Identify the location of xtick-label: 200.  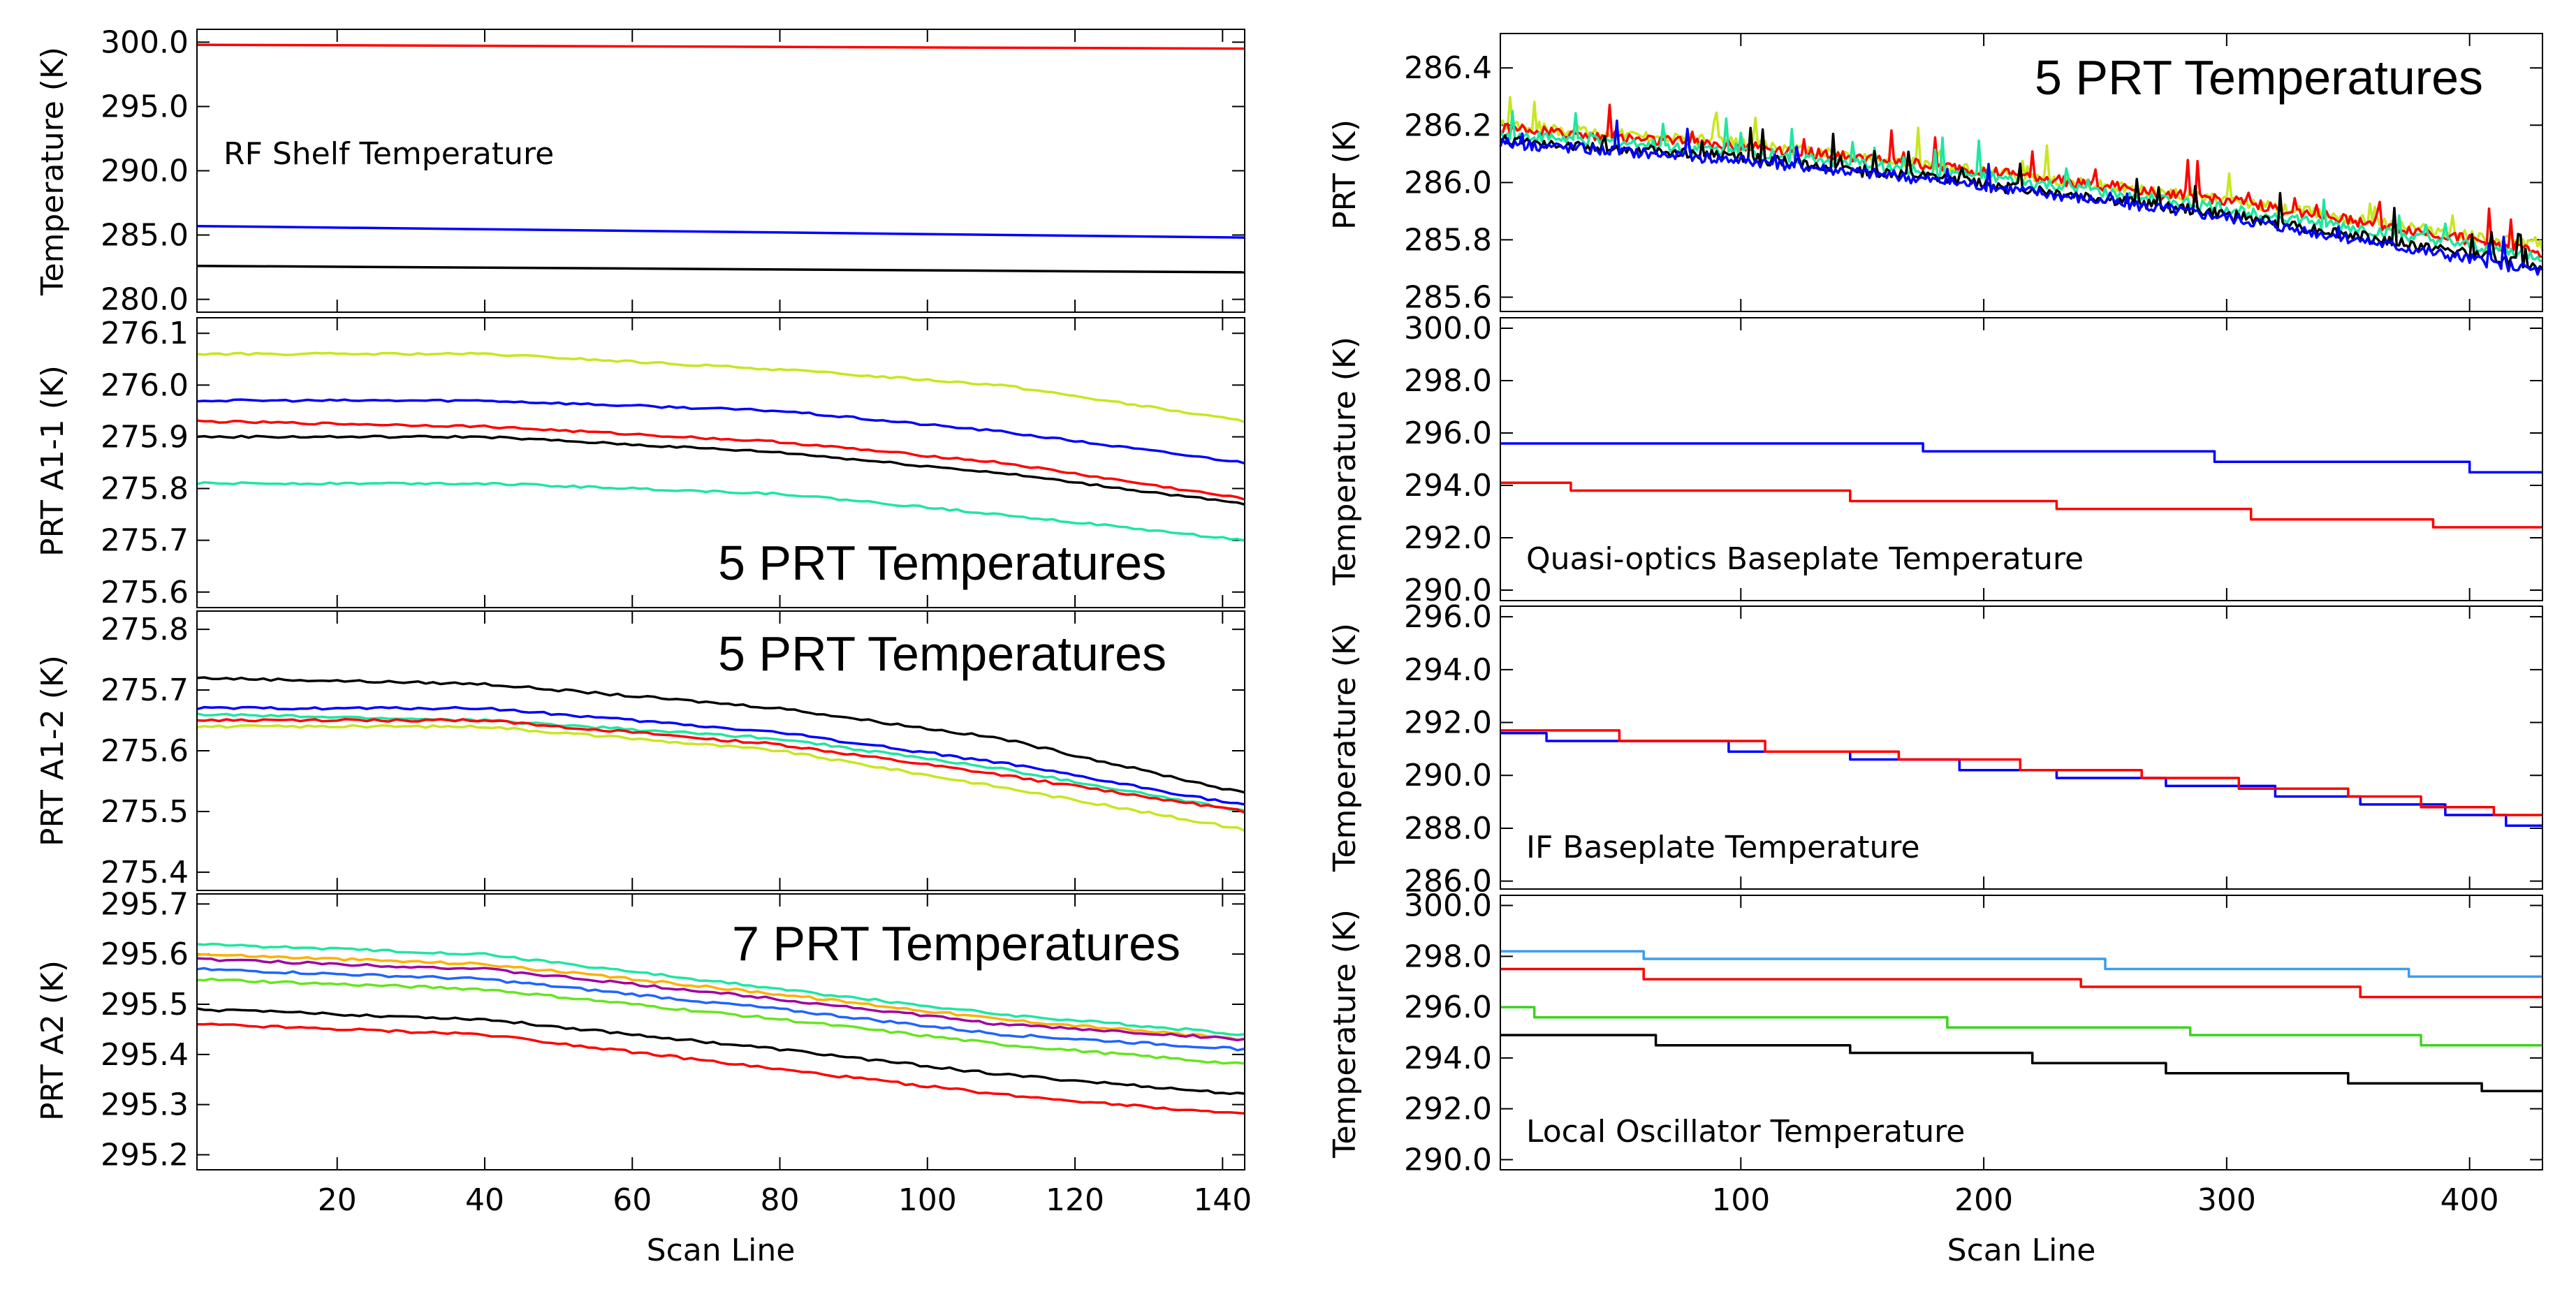
(1983, 1200).